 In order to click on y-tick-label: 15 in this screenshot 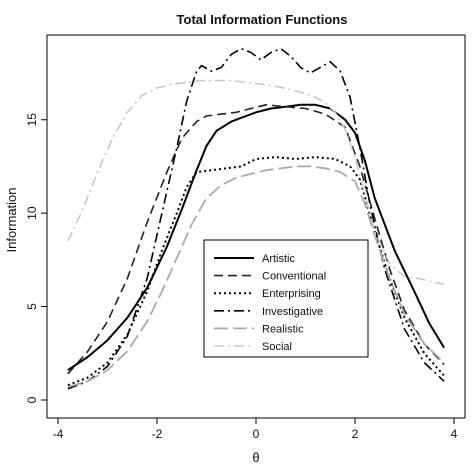, I will do `click(32, 120)`.